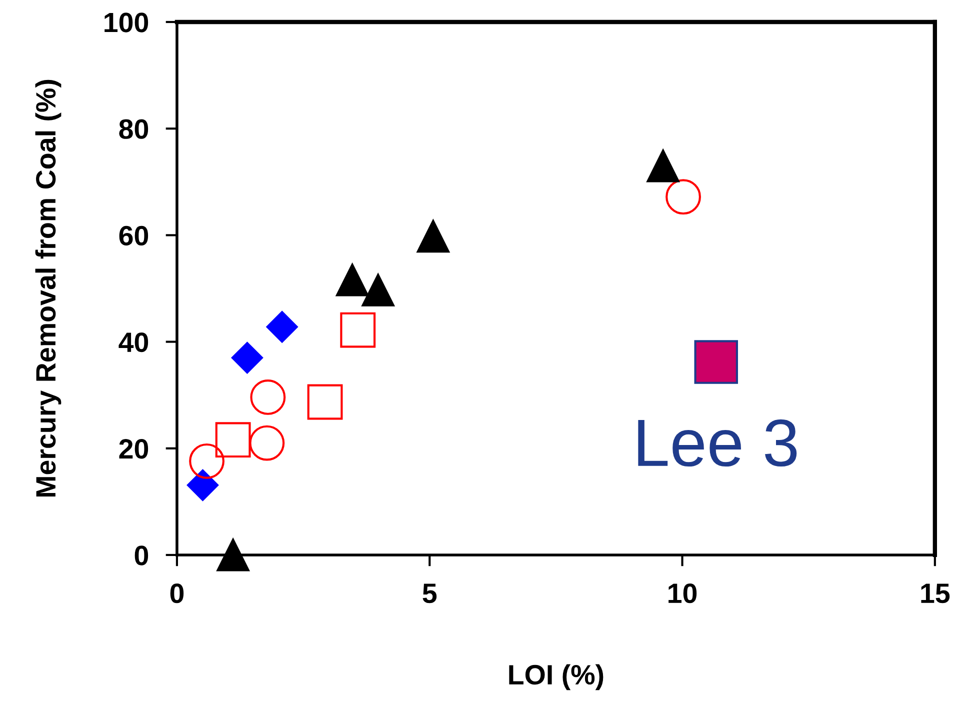 This screenshot has height=705, width=954. What do you see at coordinates (429, 594) in the screenshot?
I see `x-tick-label: 5` at bounding box center [429, 594].